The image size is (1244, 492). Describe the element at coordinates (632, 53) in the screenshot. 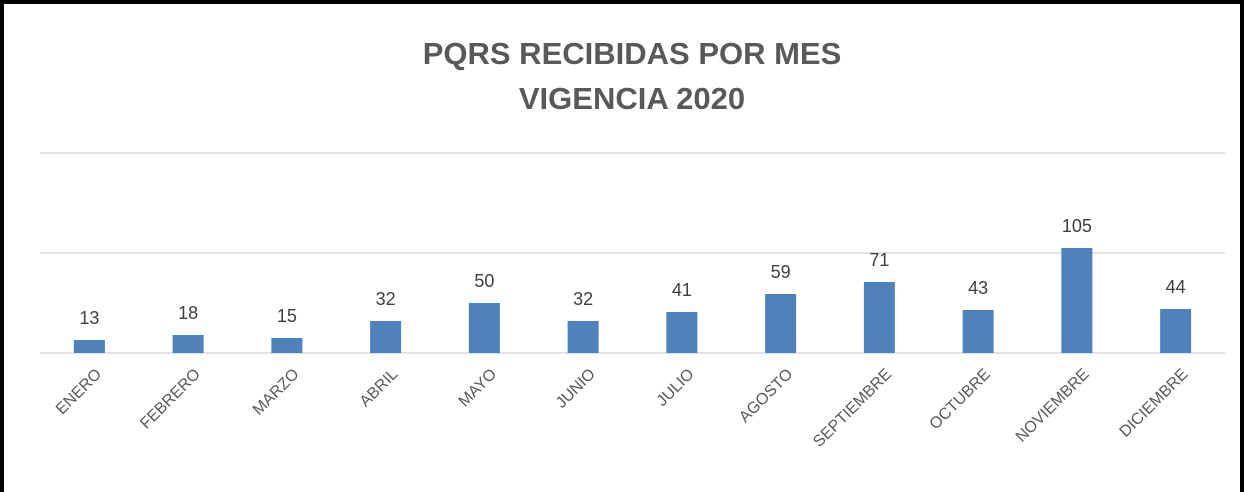

I see `chart-title: PQRS RECIBIDAS POR MES` at that location.